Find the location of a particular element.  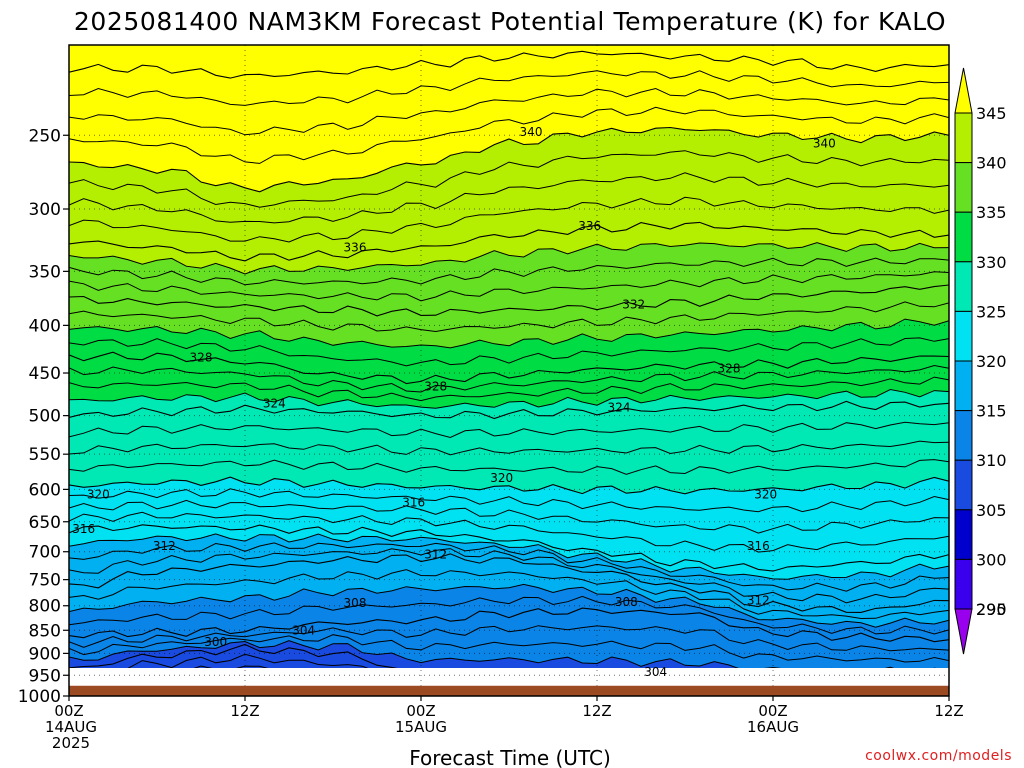

colorbar-label-315: 315 is located at coordinates (991, 411).